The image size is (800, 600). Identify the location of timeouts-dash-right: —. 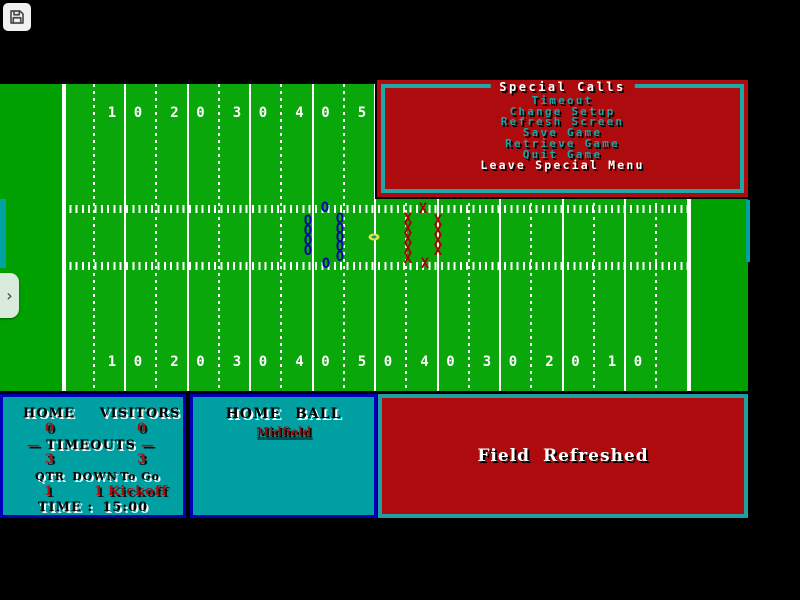
(148, 445).